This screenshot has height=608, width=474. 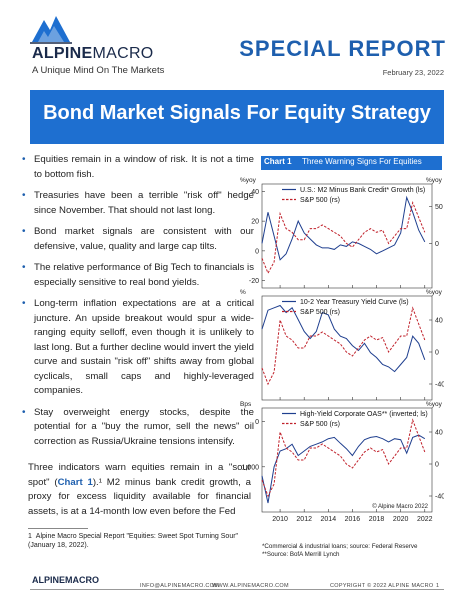 What do you see at coordinates (93, 53) in the screenshot?
I see `brand-name: ALPINEMACRO` at bounding box center [93, 53].